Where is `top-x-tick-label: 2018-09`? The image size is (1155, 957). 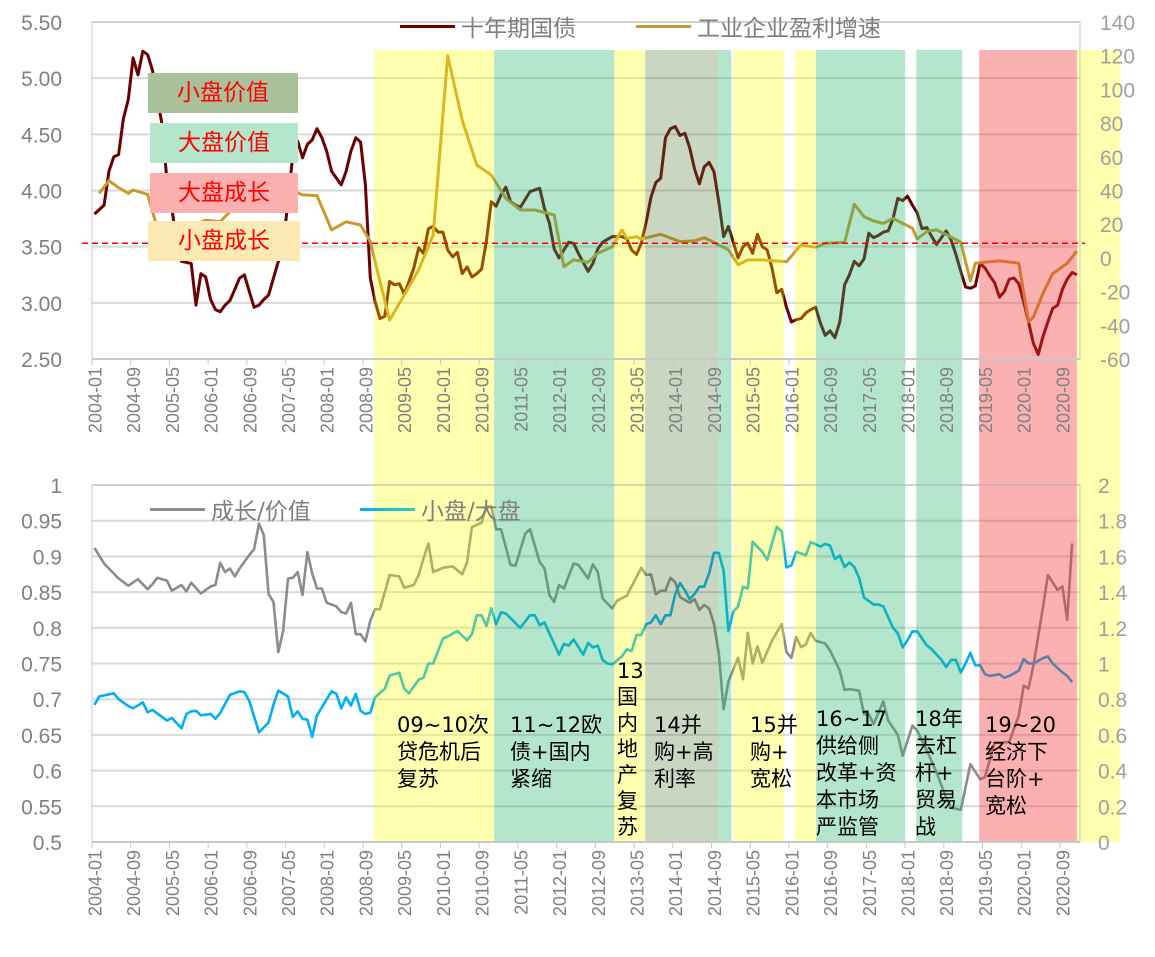
top-x-tick-label: 2018-09 is located at coordinates (947, 400).